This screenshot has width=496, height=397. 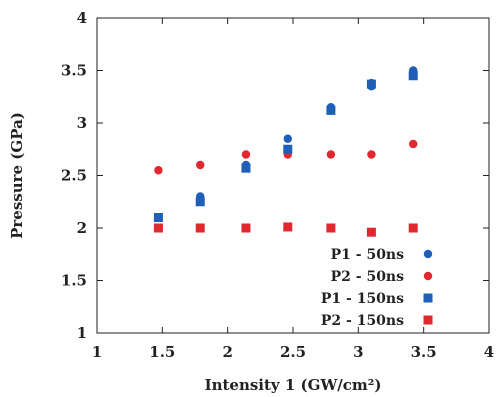 What do you see at coordinates (367, 255) in the screenshot?
I see `legend-label: P1 - 50ns` at bounding box center [367, 255].